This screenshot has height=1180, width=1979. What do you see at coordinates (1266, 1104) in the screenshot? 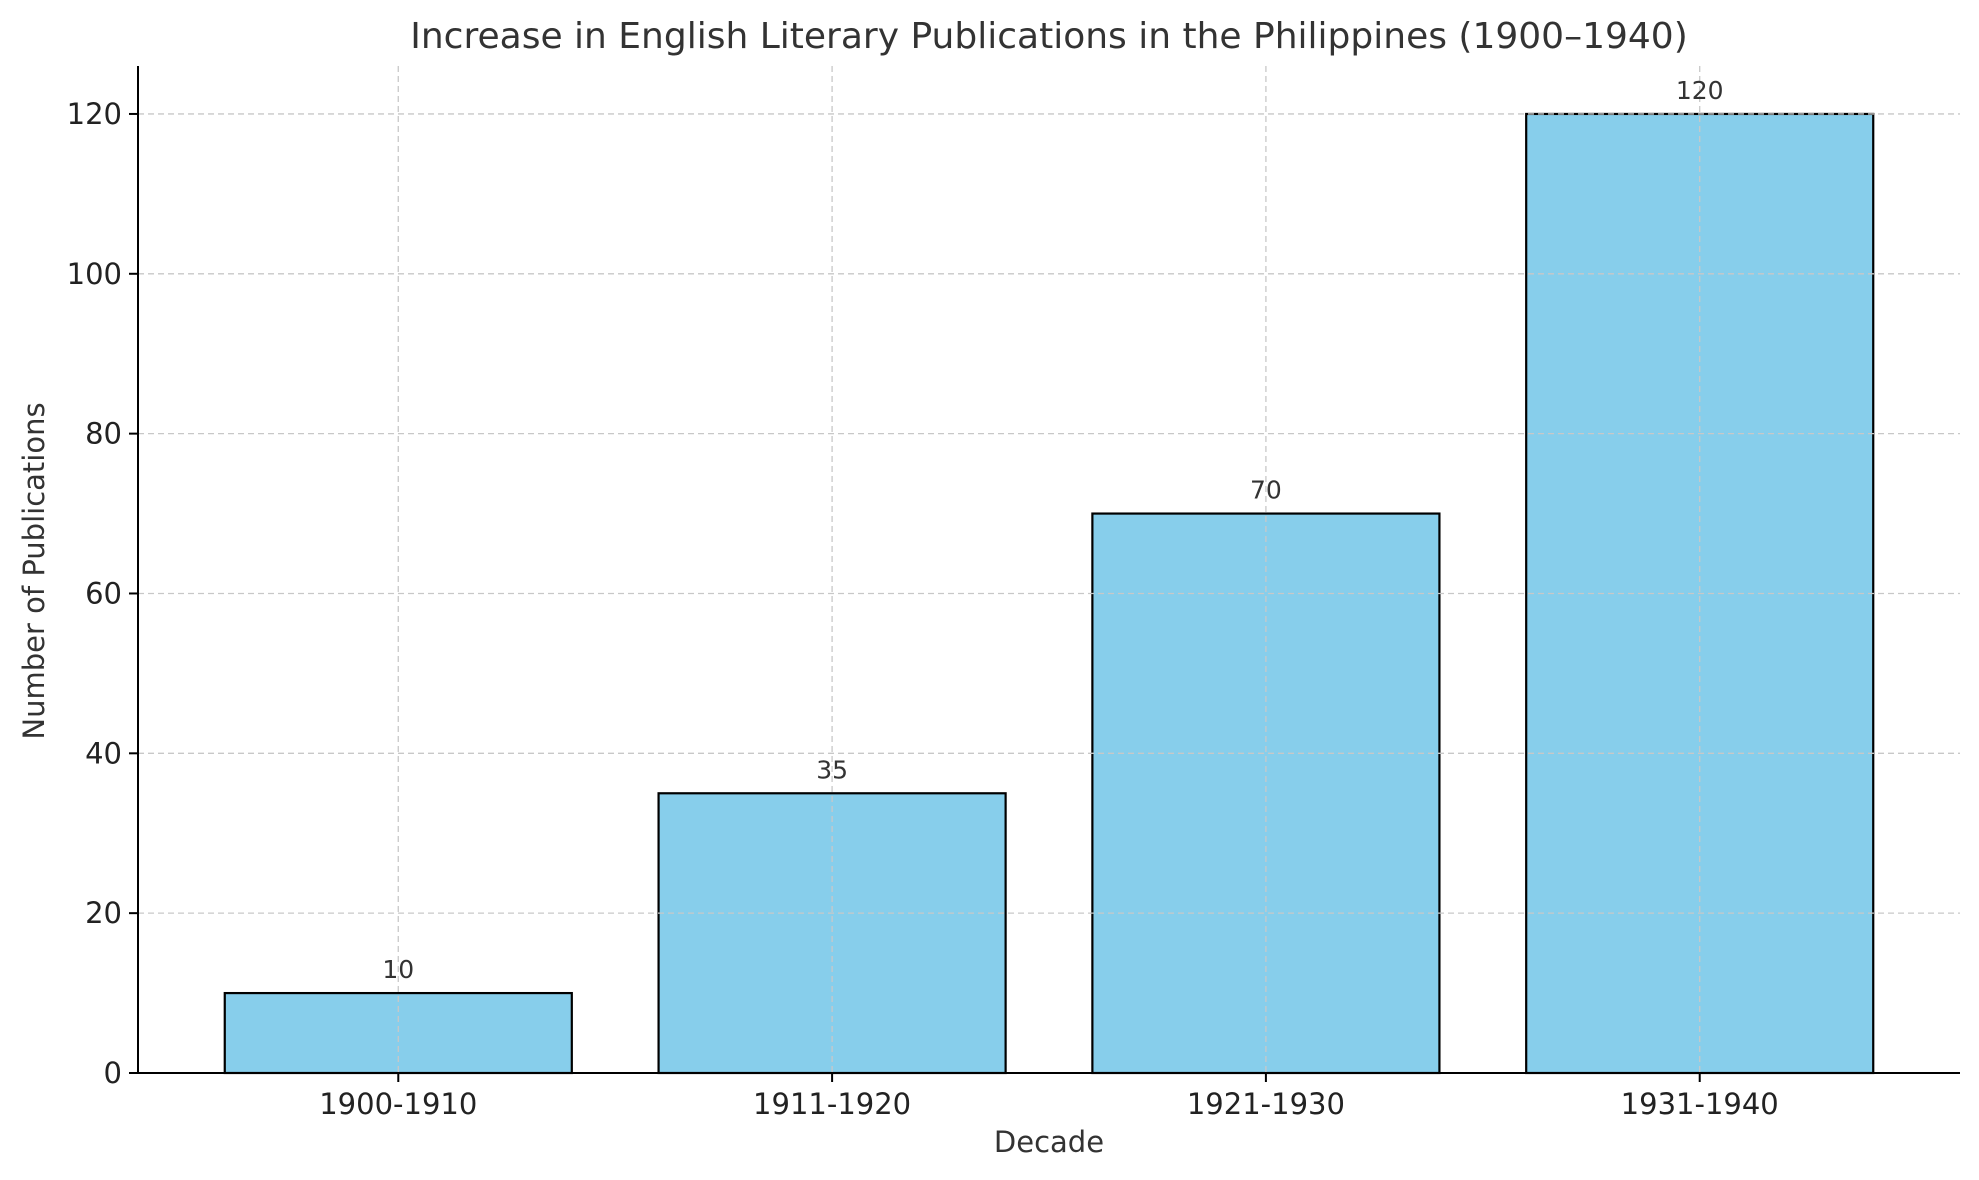
I see `x-tick-label: 1921-1930` at bounding box center [1266, 1104].